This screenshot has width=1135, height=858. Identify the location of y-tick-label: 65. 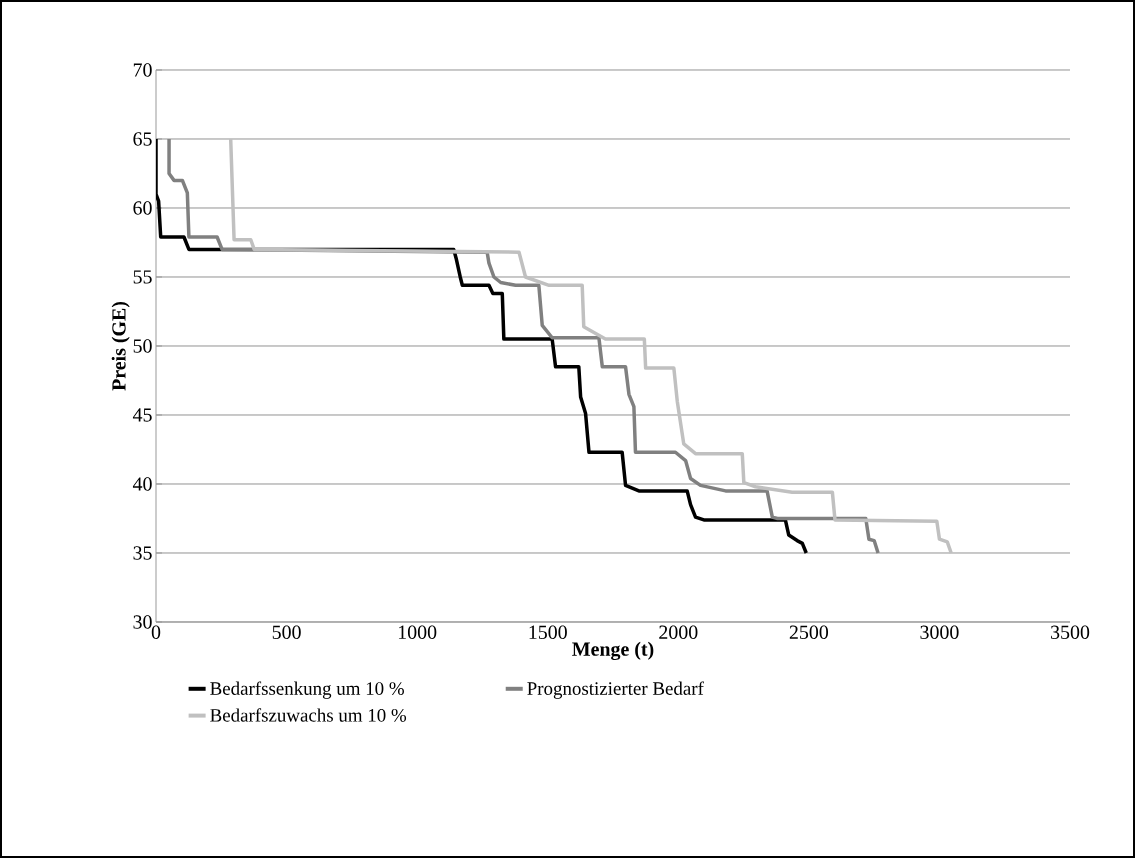
(142, 139).